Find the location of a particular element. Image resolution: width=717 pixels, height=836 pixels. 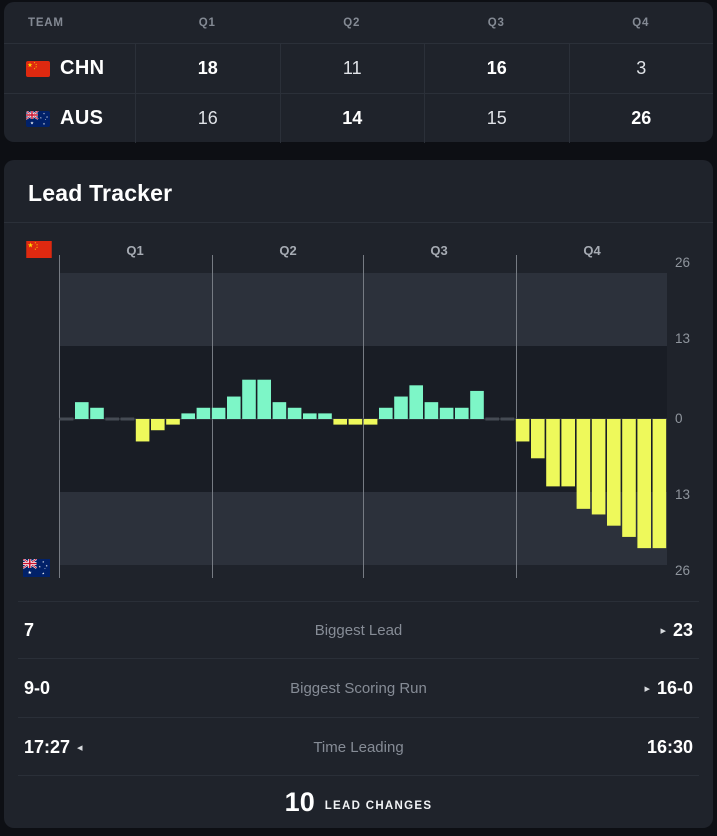

team-code: CHN is located at coordinates (82, 68).